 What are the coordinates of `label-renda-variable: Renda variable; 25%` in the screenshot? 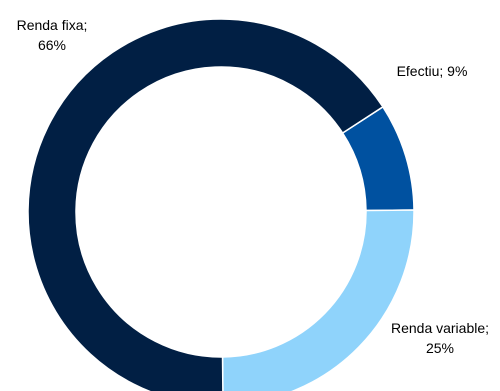 It's located at (440, 338).